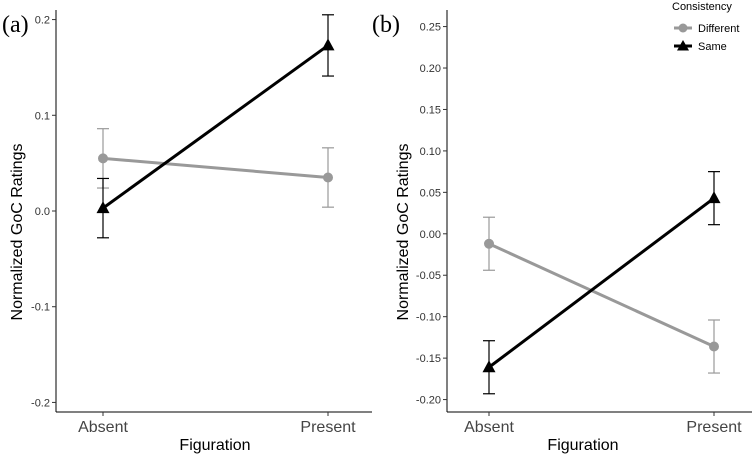 This screenshot has width=756, height=457. Describe the element at coordinates (40, 308) in the screenshot. I see `panel-a-y-tick-label: -0.1` at that location.